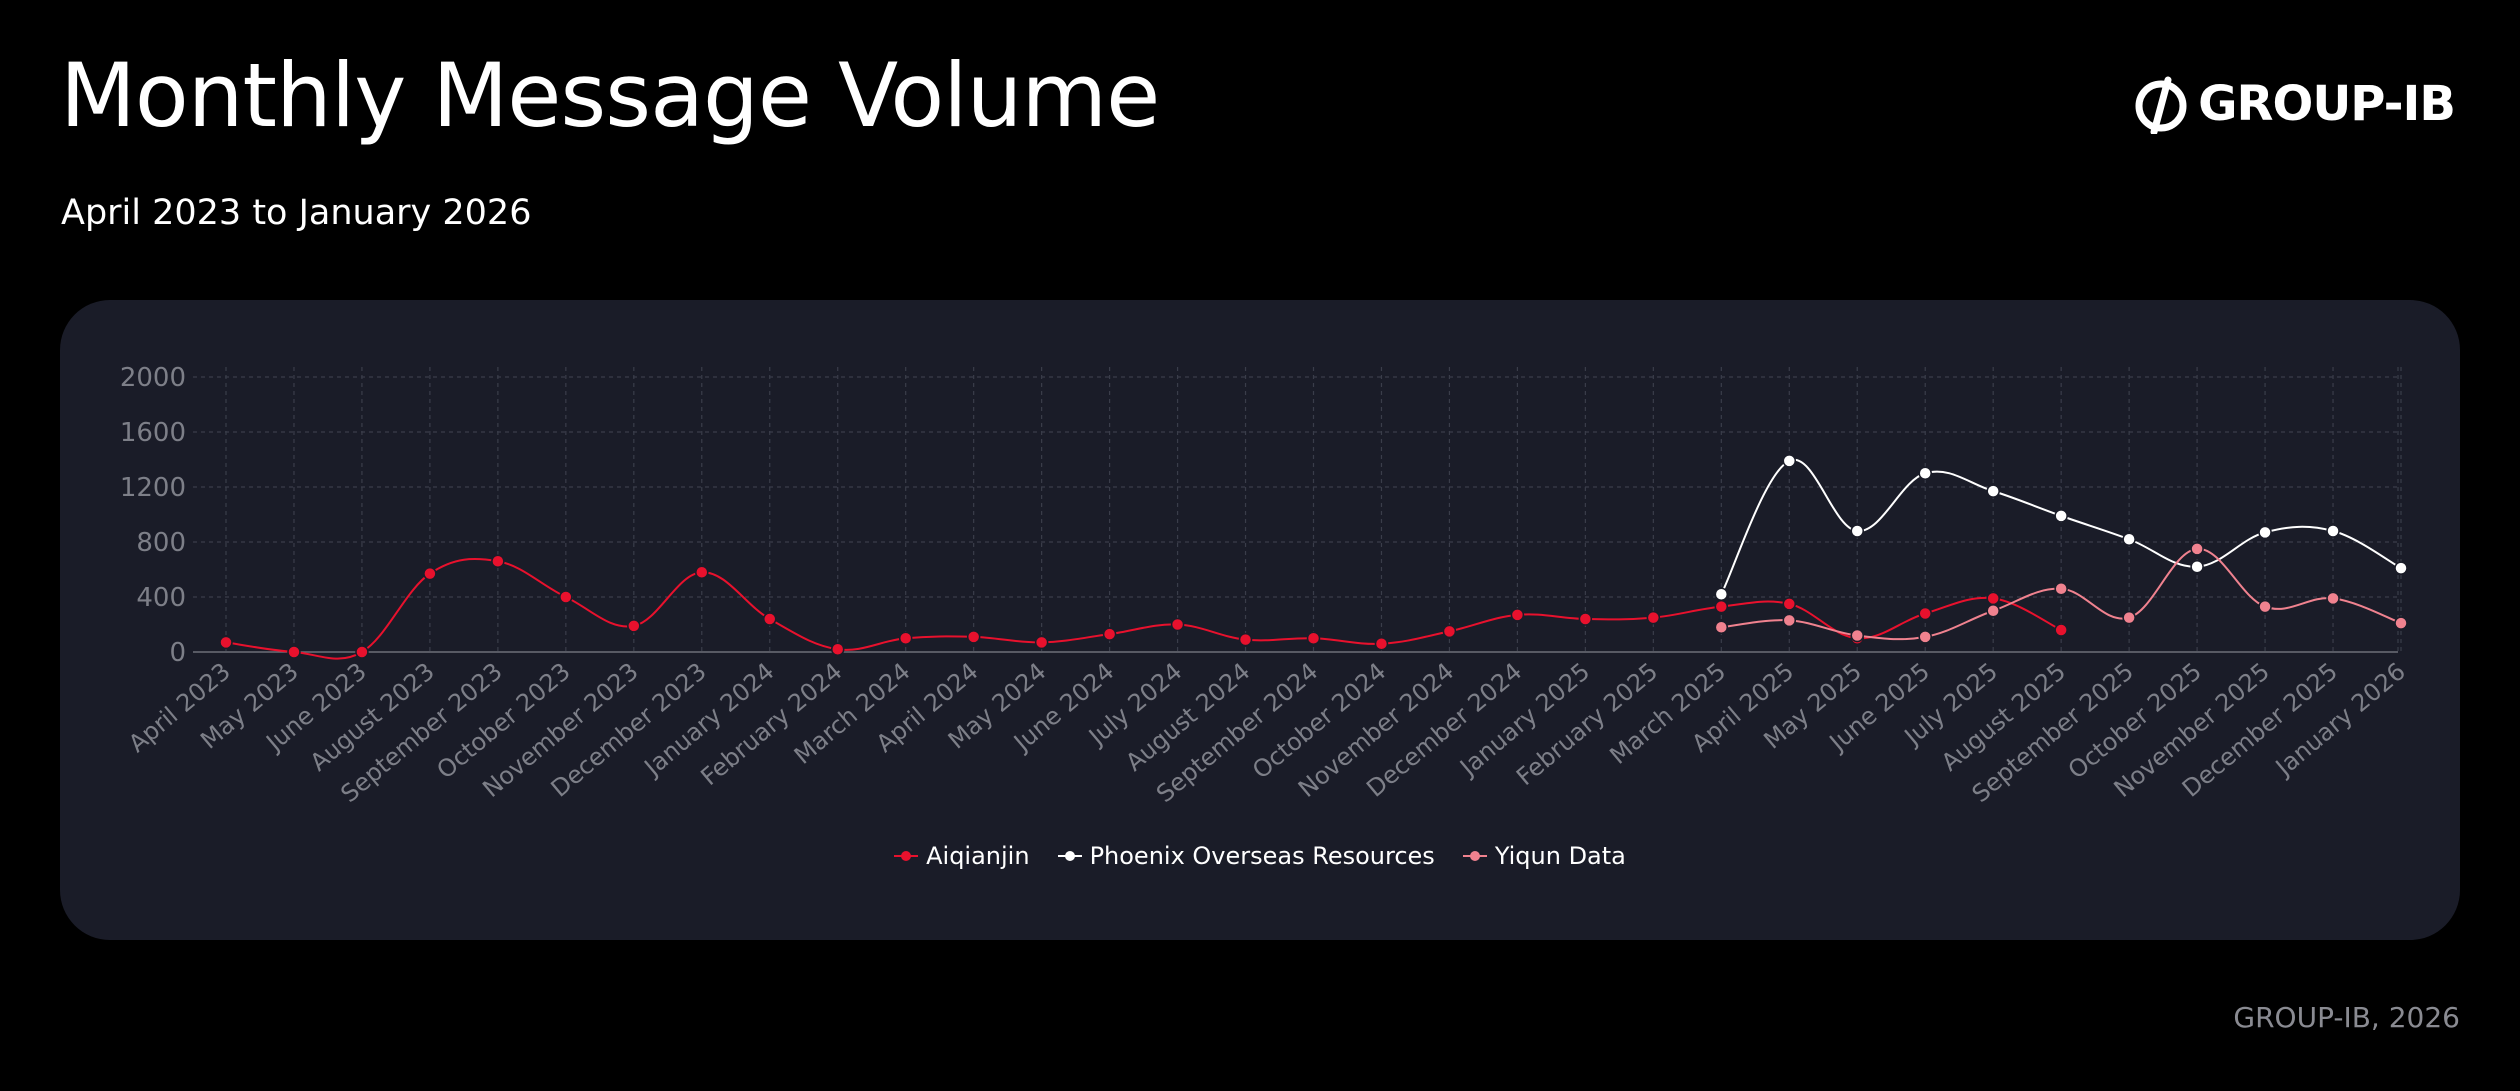 This screenshot has height=1091, width=2520. I want to click on legend-item: Yiqun Data, so click(1544, 856).